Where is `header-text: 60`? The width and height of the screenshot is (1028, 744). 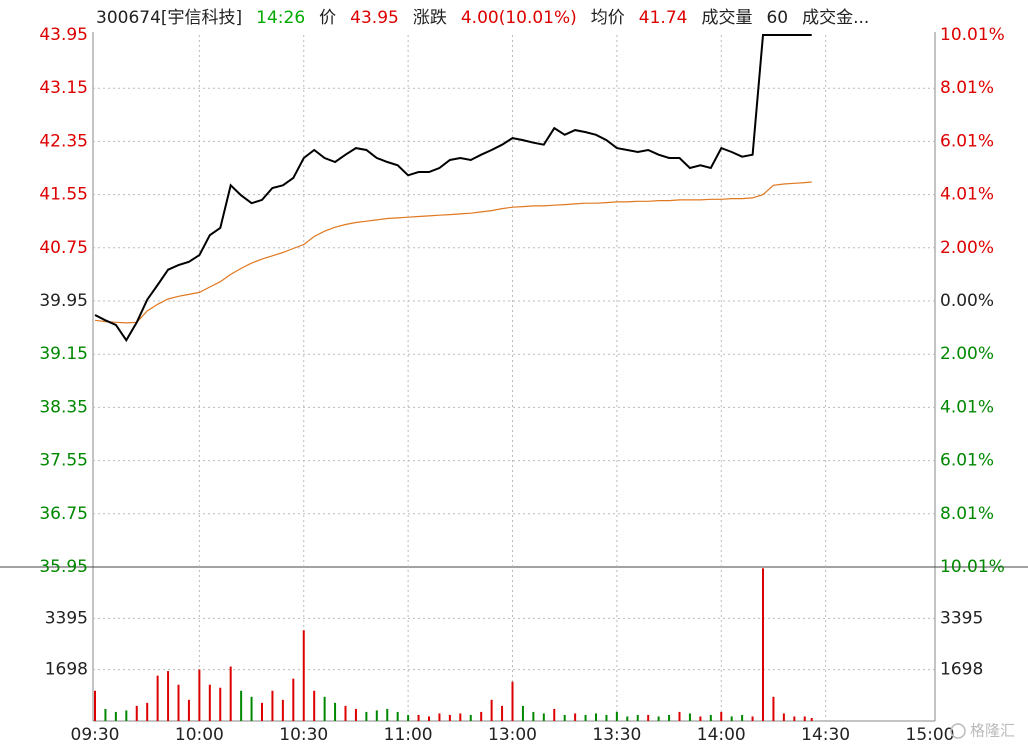 header-text: 60 is located at coordinates (777, 18).